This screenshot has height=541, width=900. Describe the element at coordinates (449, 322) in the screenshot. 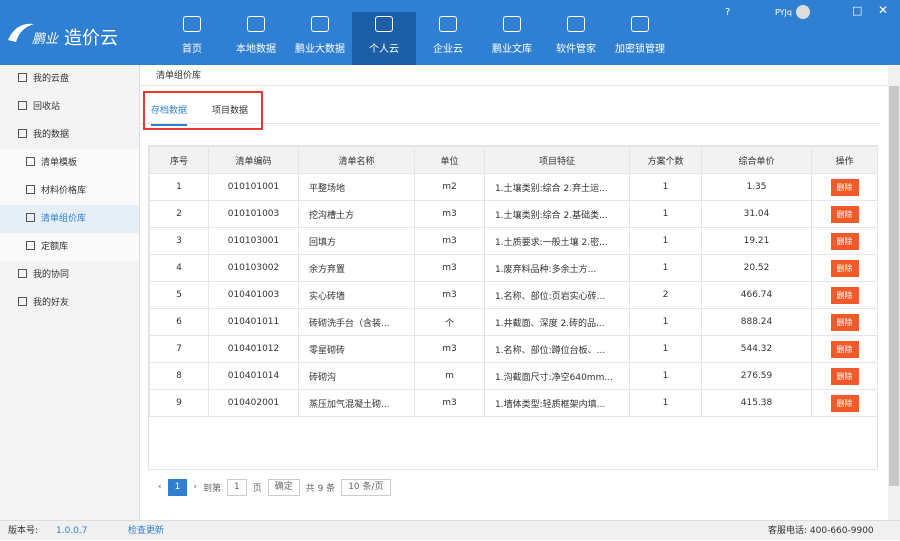

I see `table-cell: 个` at that location.